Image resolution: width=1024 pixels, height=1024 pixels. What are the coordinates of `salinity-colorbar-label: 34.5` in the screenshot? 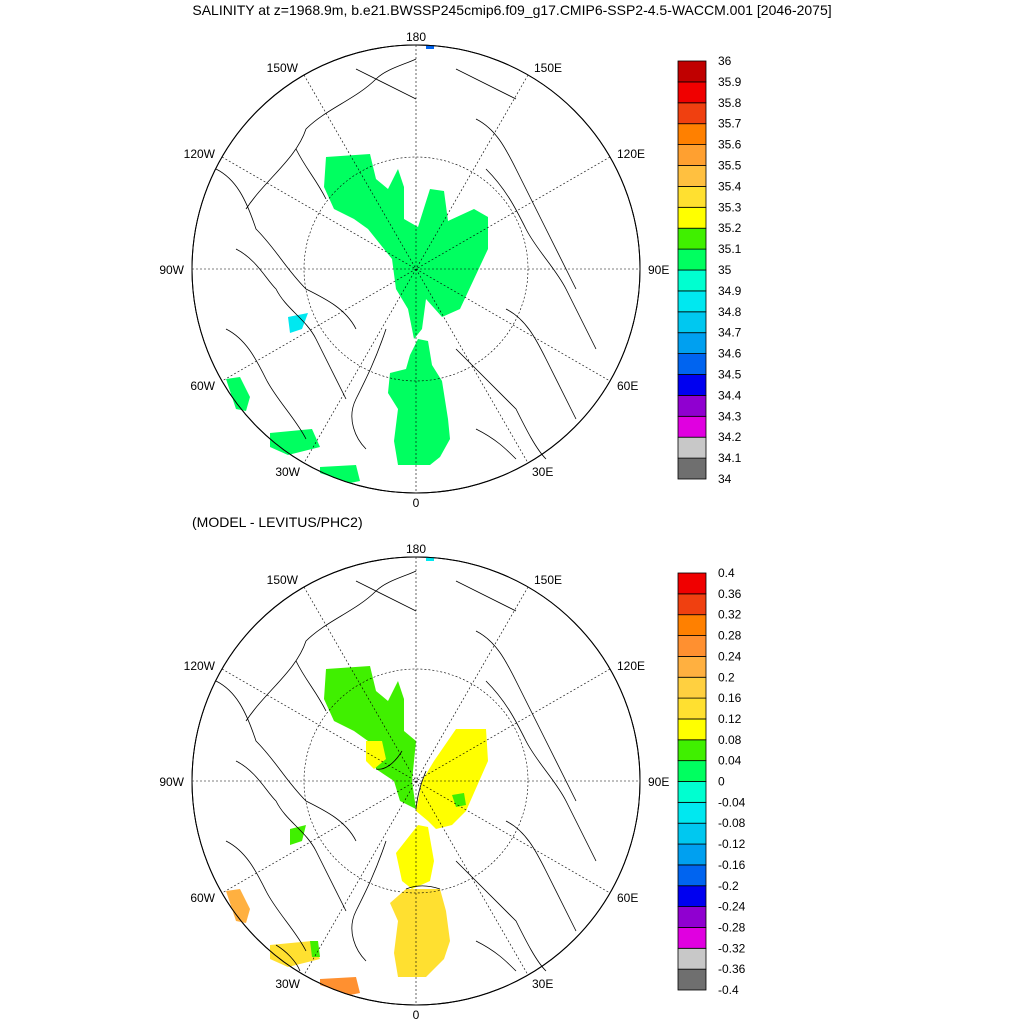 It's located at (730, 375).